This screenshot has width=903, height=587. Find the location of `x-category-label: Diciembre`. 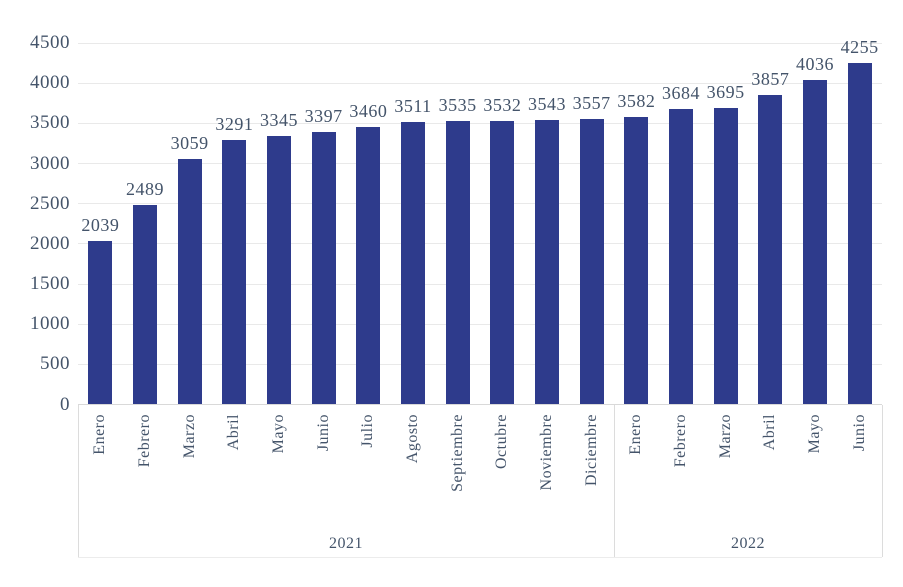

x-category-label: Diciembre is located at coordinates (591, 449).